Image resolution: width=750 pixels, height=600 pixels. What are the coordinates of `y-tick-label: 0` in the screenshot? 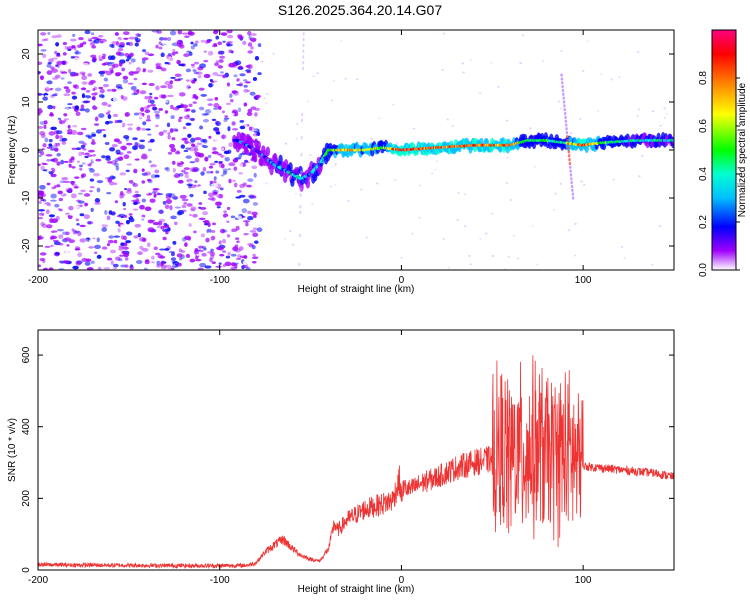 It's located at (26, 570).